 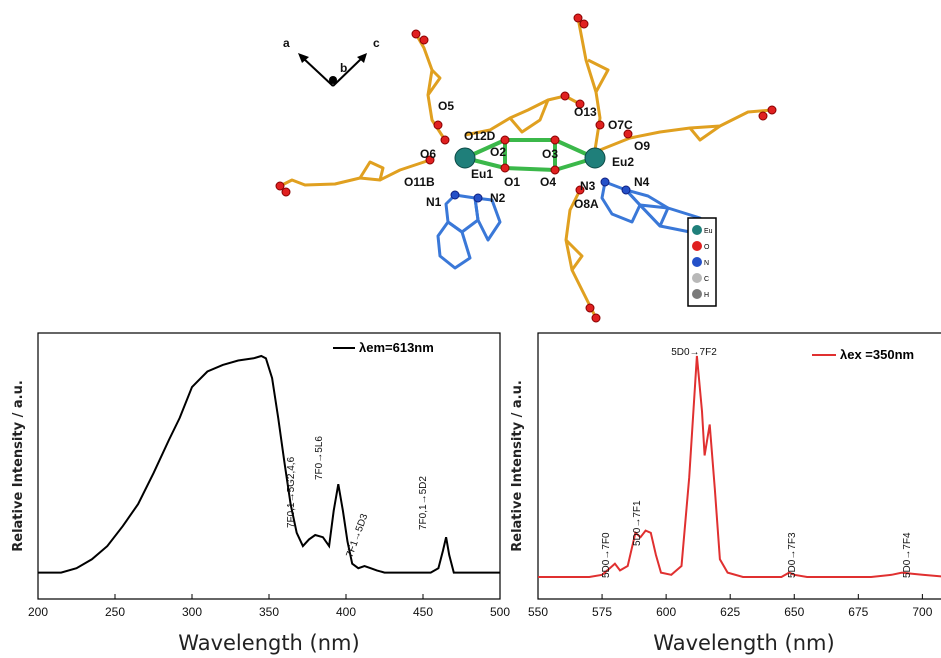 I want to click on excitation-x-tick-label: 450, so click(x=423, y=612).